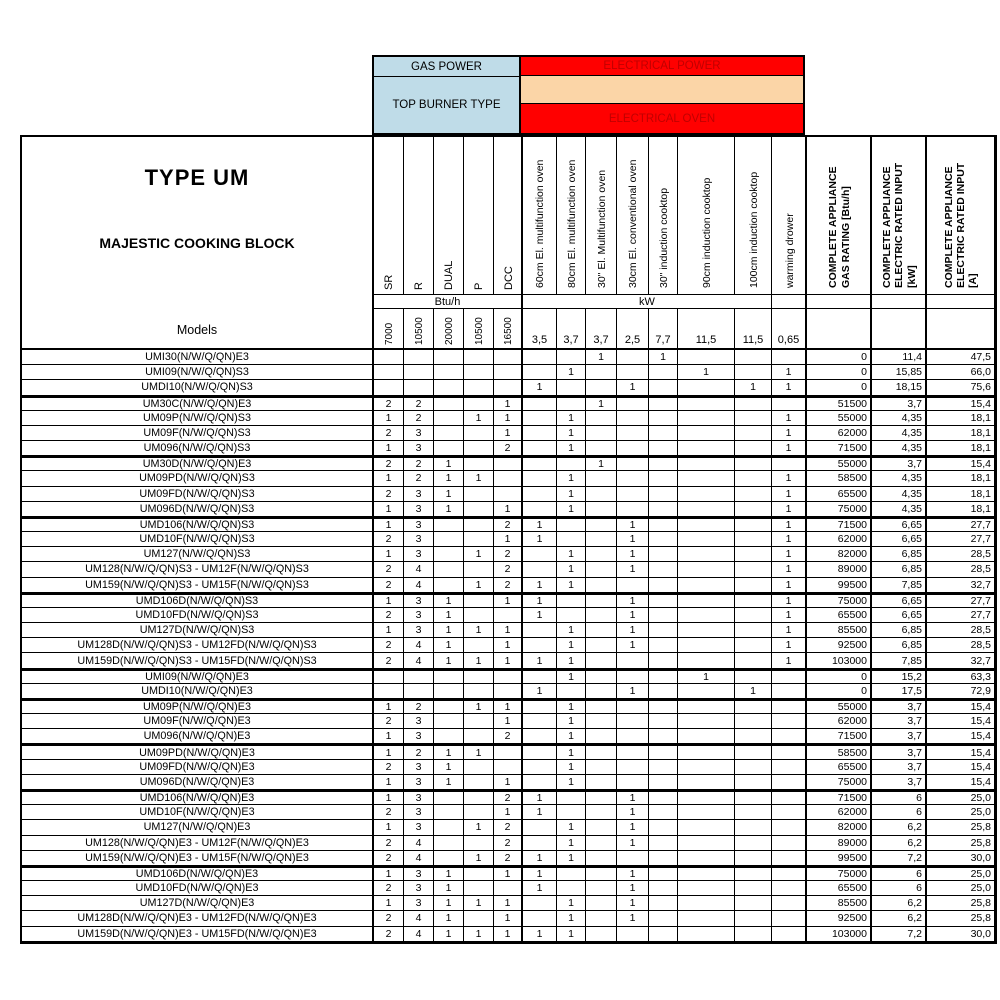 The width and height of the screenshot is (1000, 1000). Describe the element at coordinates (198, 388) in the screenshot. I see `model-cell: UMDI10(N/W/Q/QN)S3` at that location.